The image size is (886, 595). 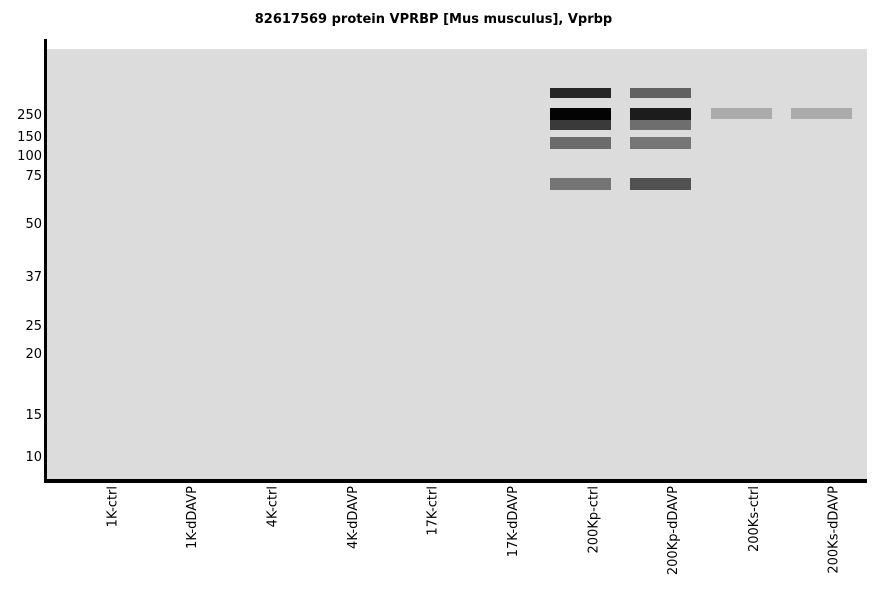 What do you see at coordinates (455, 481) in the screenshot?
I see `x-axis-line` at bounding box center [455, 481].